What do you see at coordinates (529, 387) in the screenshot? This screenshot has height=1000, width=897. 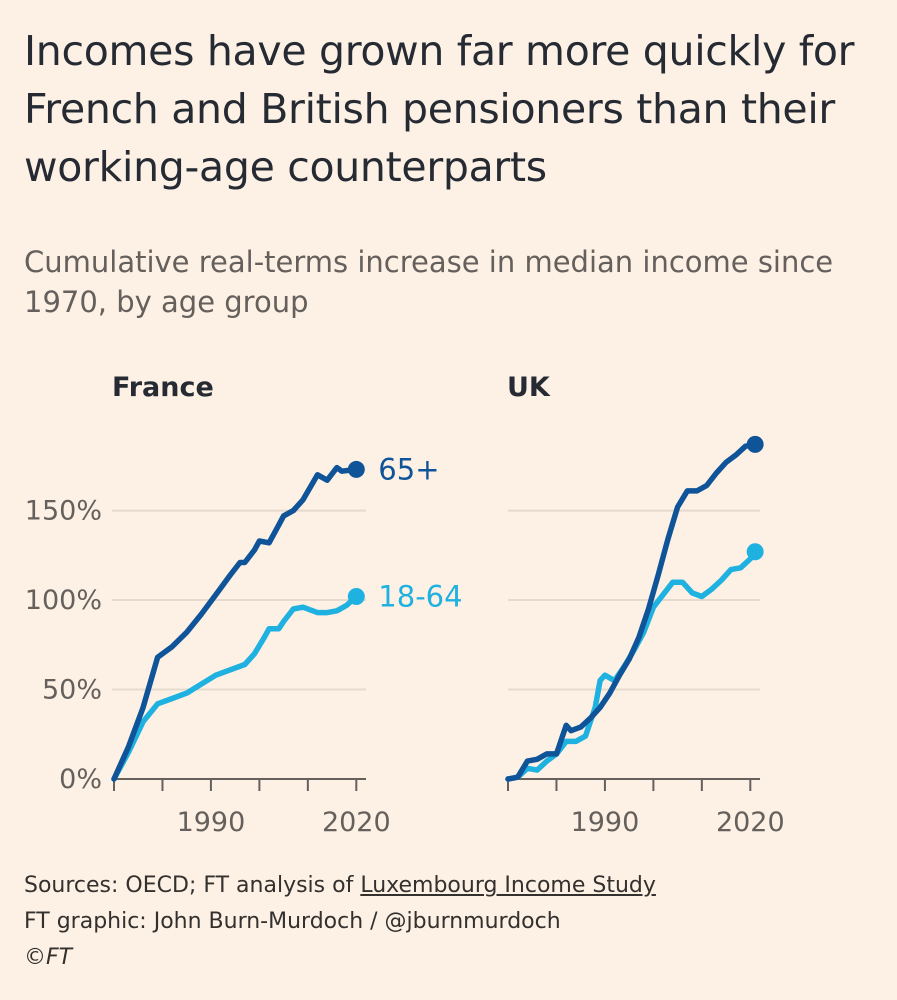 I see `panel-title-uk: UK` at bounding box center [529, 387].